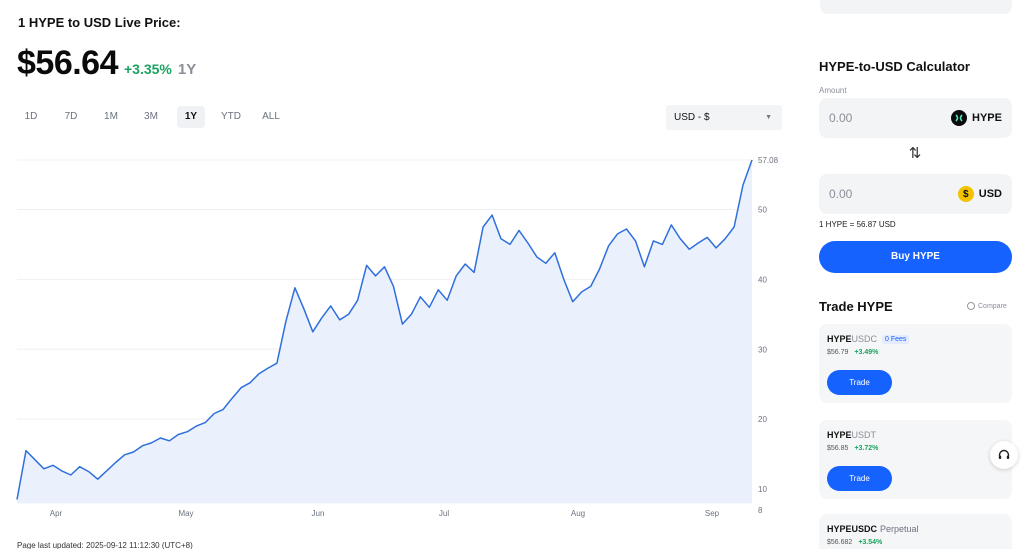  Describe the element at coordinates (864, 339) in the screenshot. I see `pair-quote: USDC` at that location.